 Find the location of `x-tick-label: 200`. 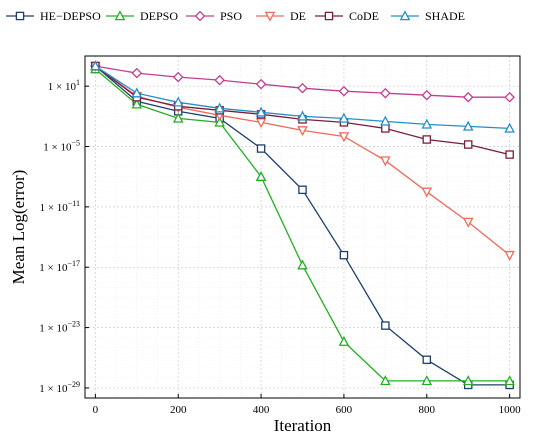

x-tick-label: 200 is located at coordinates (178, 410).